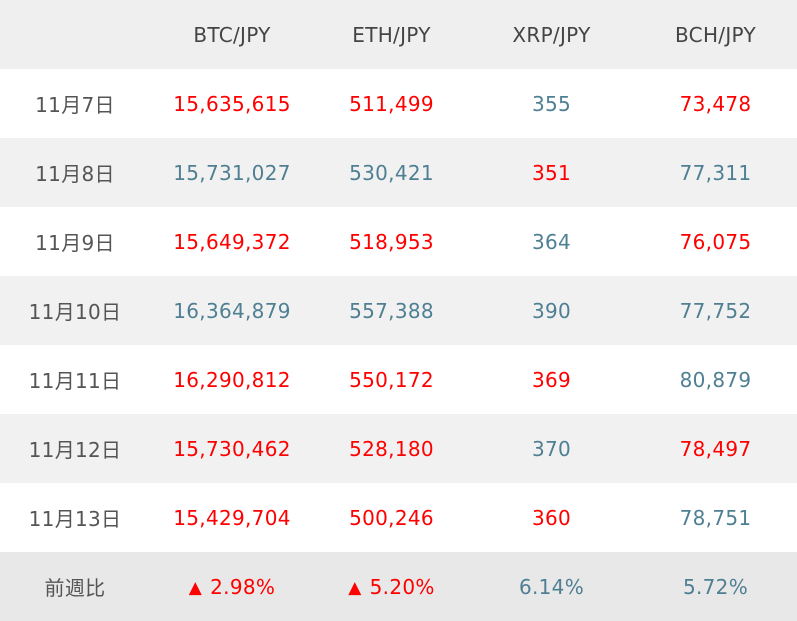  What do you see at coordinates (391, 379) in the screenshot?
I see `eth-price-cell: 550,172` at bounding box center [391, 379].